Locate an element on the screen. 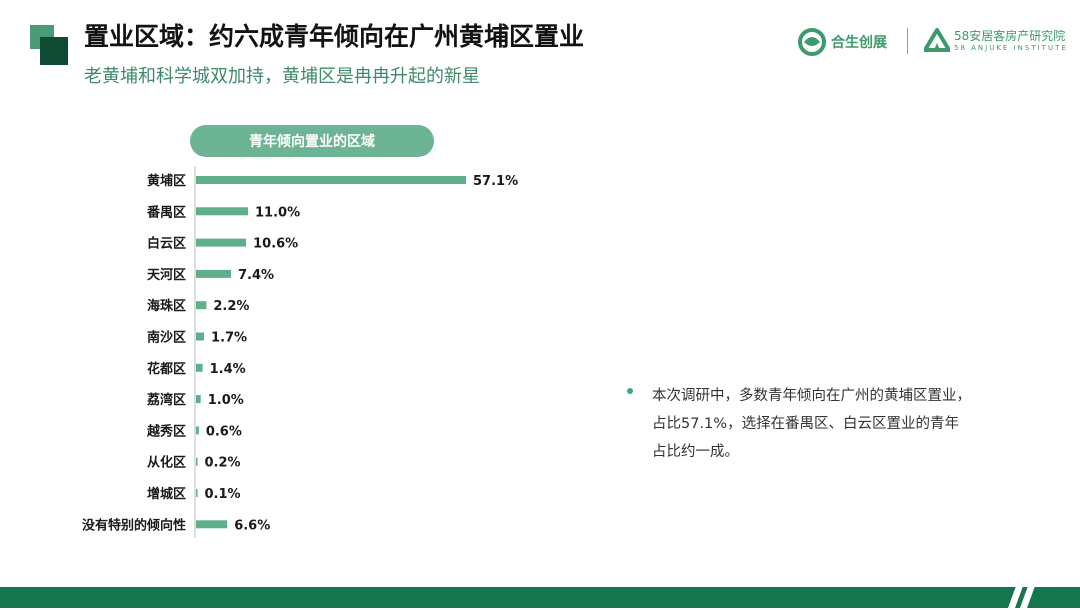 The height and width of the screenshot is (610, 1080). value-label: 10.6% is located at coordinates (275, 244).